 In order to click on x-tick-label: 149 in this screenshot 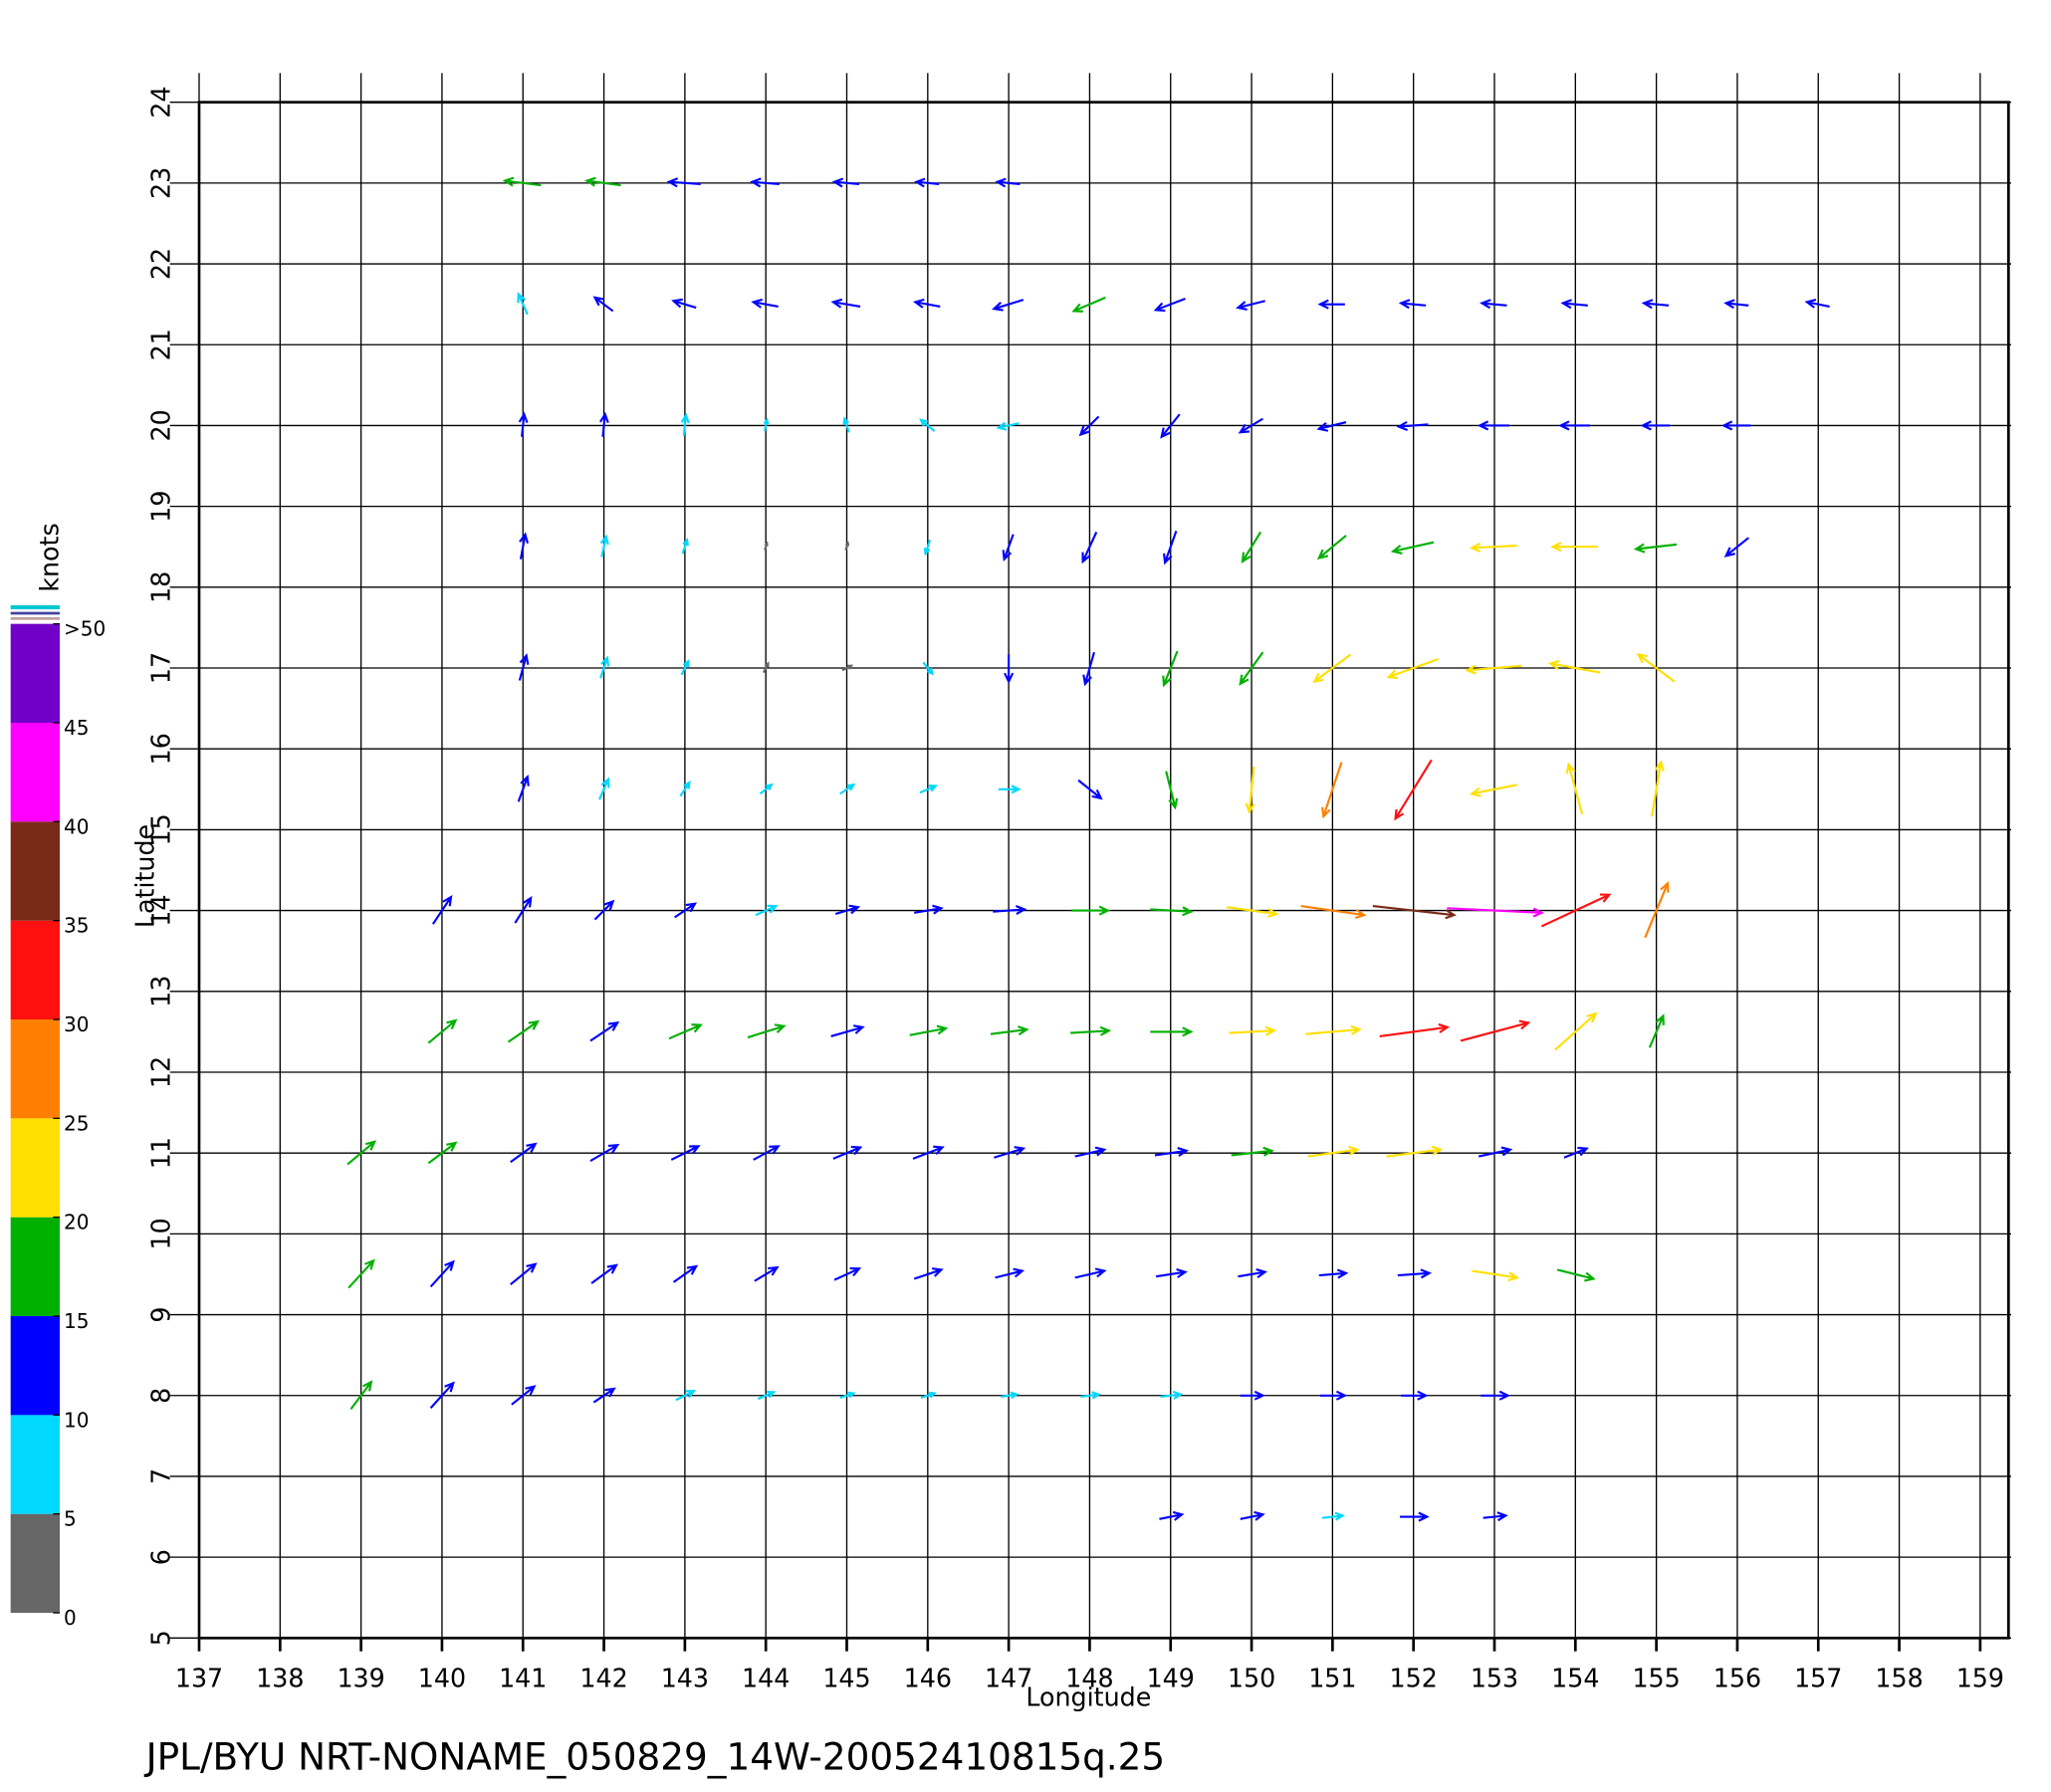, I will do `click(1171, 1678)`.